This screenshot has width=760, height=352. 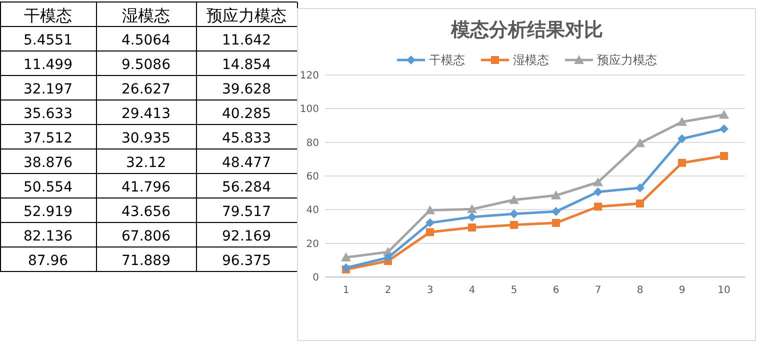 What do you see at coordinates (514, 290) in the screenshot?
I see `x-tick-label: 5` at bounding box center [514, 290].